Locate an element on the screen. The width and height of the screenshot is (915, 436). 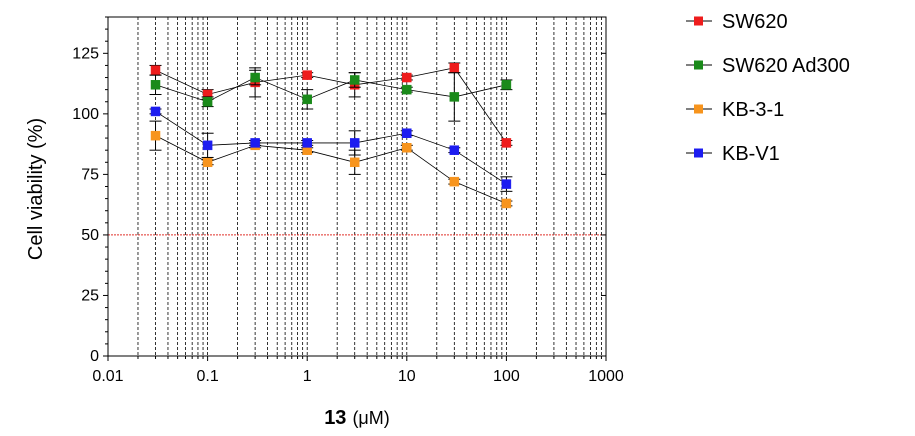
legend-item: KB-3-1 is located at coordinates (735, 110).